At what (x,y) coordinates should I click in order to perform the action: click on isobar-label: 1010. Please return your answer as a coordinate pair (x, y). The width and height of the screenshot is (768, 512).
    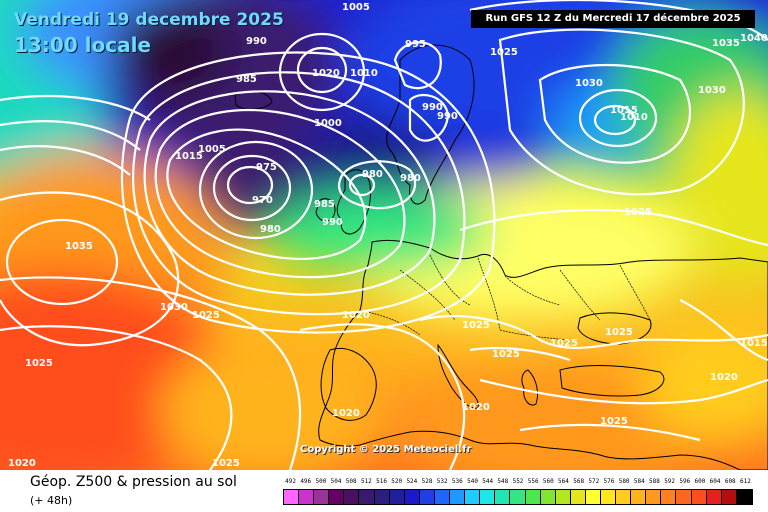
    Looking at the image, I should click on (364, 73).